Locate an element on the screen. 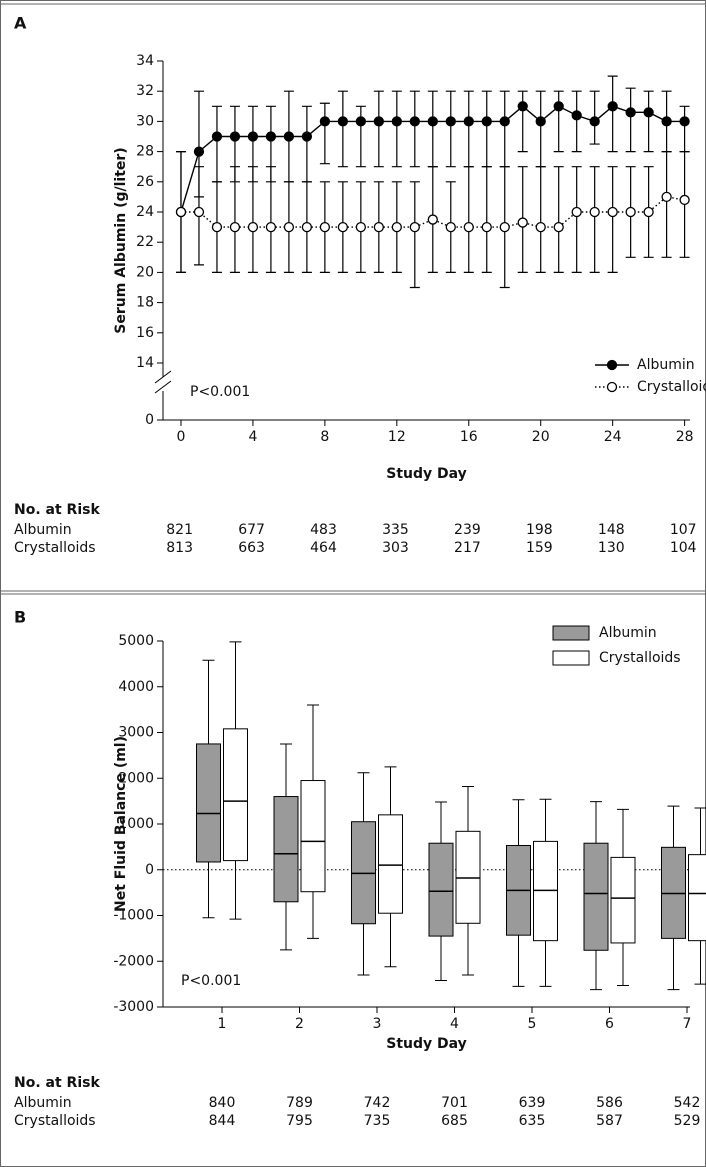  risk-value: 701 is located at coordinates (454, 1103).